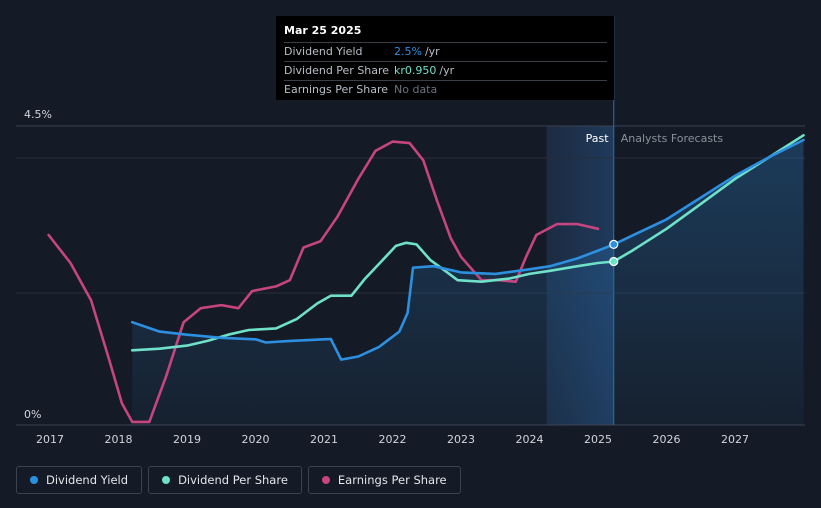 The height and width of the screenshot is (508, 821). What do you see at coordinates (50, 439) in the screenshot?
I see `x-tick-label: 2017` at bounding box center [50, 439].